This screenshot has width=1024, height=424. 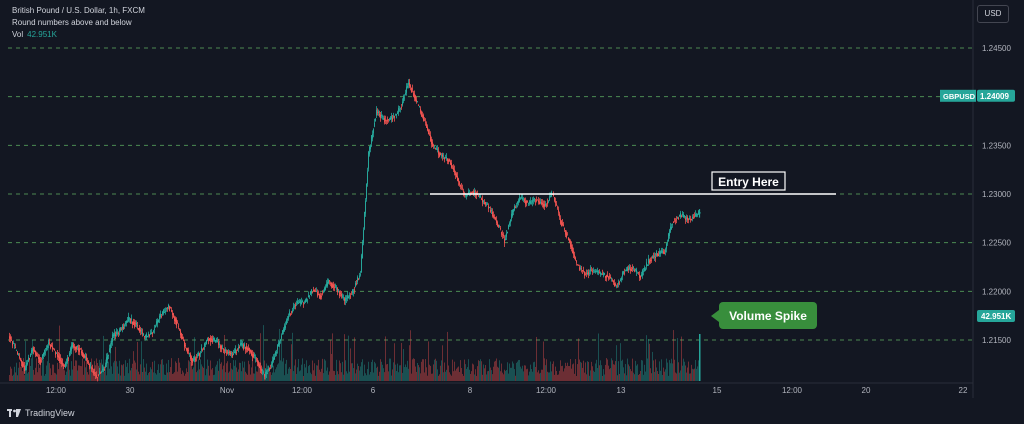 I want to click on currency-button: USD, so click(x=993, y=14).